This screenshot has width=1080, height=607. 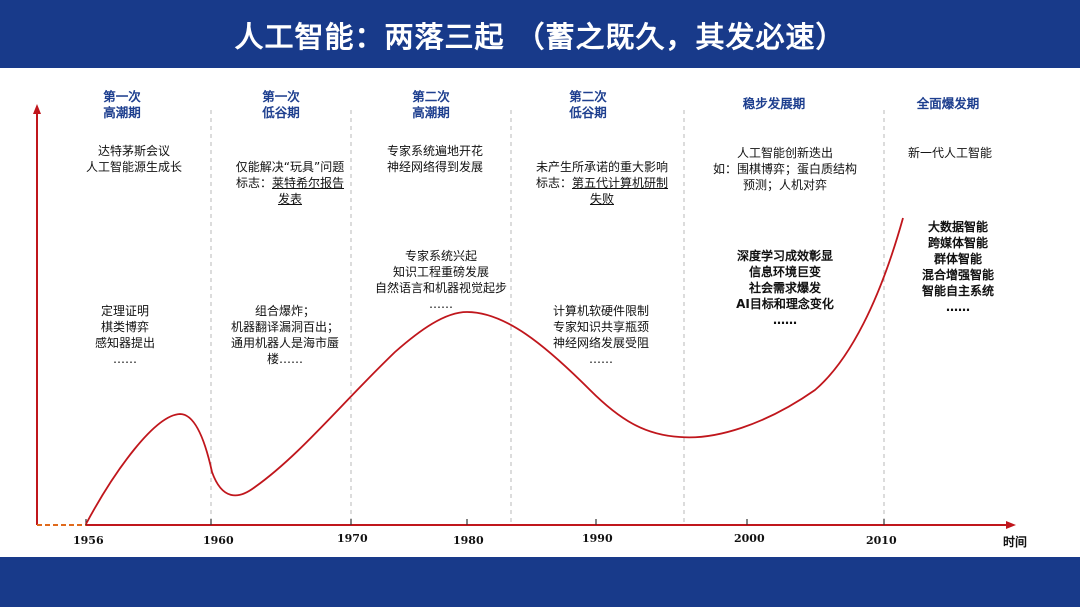 I want to click on footer-bar, so click(x=540, y=582).